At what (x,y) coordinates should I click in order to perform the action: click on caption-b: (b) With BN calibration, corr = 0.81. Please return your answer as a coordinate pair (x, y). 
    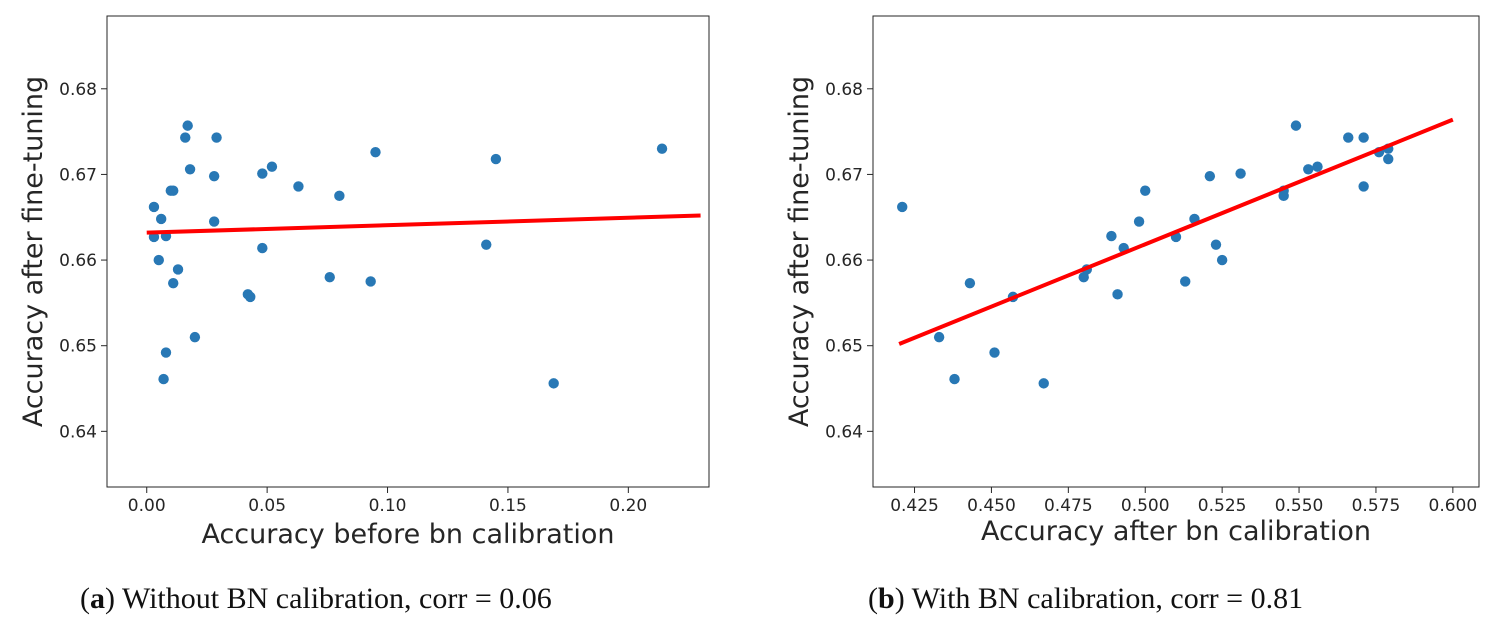
    Looking at the image, I should click on (1086, 598).